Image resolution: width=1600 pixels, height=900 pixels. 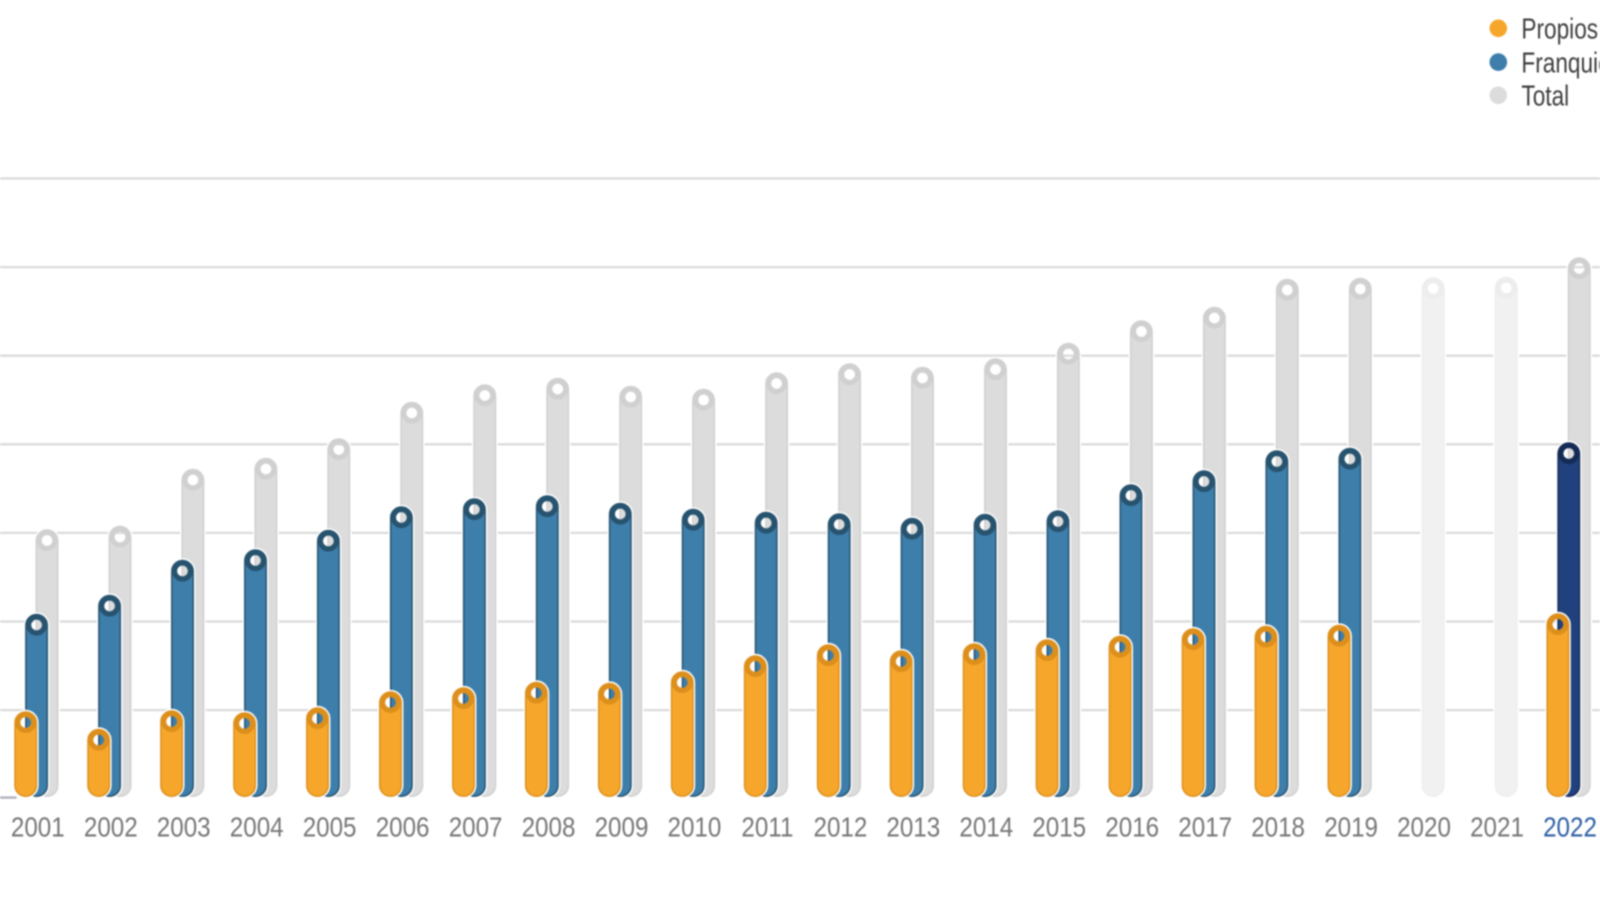 What do you see at coordinates (986, 828) in the screenshot?
I see `svg-text: 2014` at bounding box center [986, 828].